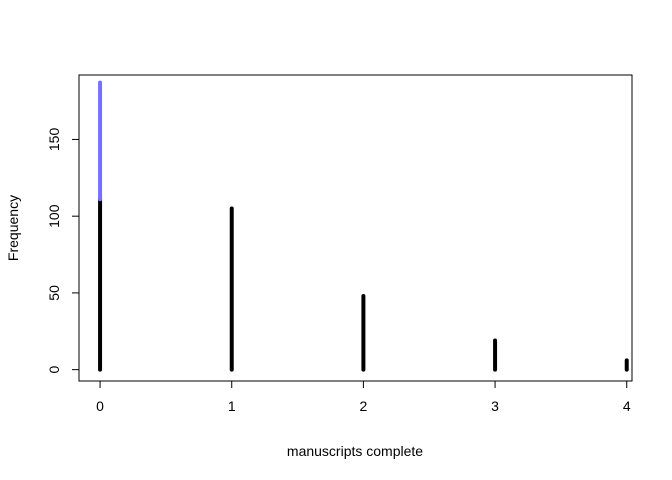 The image size is (672, 480). Describe the element at coordinates (54, 293) in the screenshot. I see `y-tick-label: 50` at that location.